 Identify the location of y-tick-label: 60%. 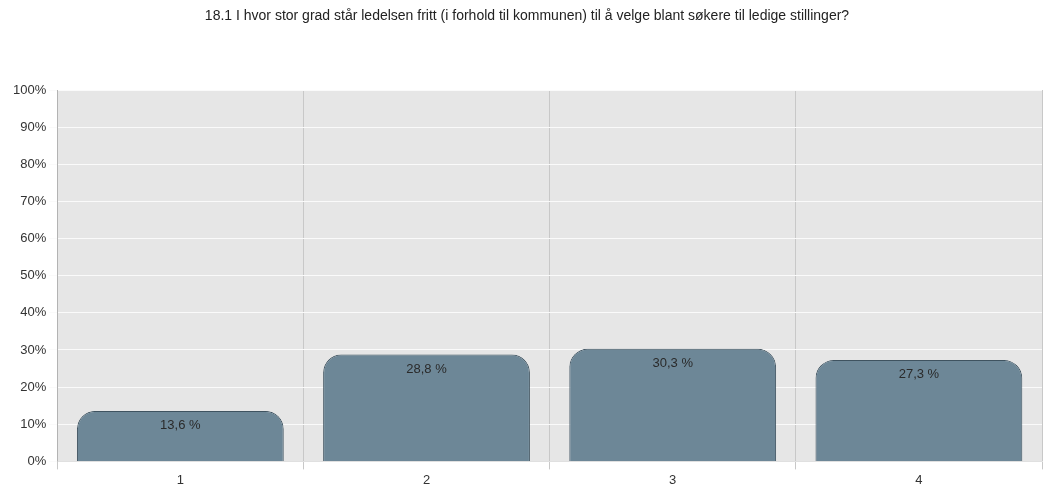
(33, 238).